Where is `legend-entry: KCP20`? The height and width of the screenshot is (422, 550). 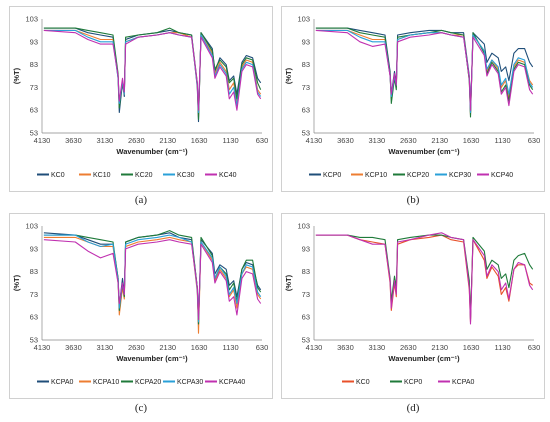 legend-entry: KCP20 is located at coordinates (418, 175).